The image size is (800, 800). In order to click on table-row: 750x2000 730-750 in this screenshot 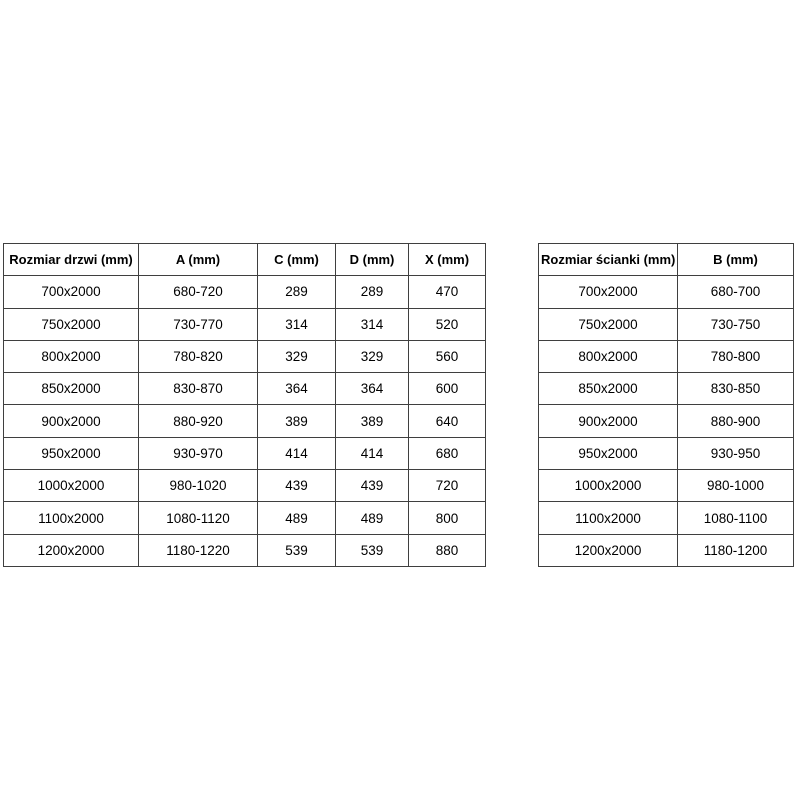, I will do `click(666, 324)`.